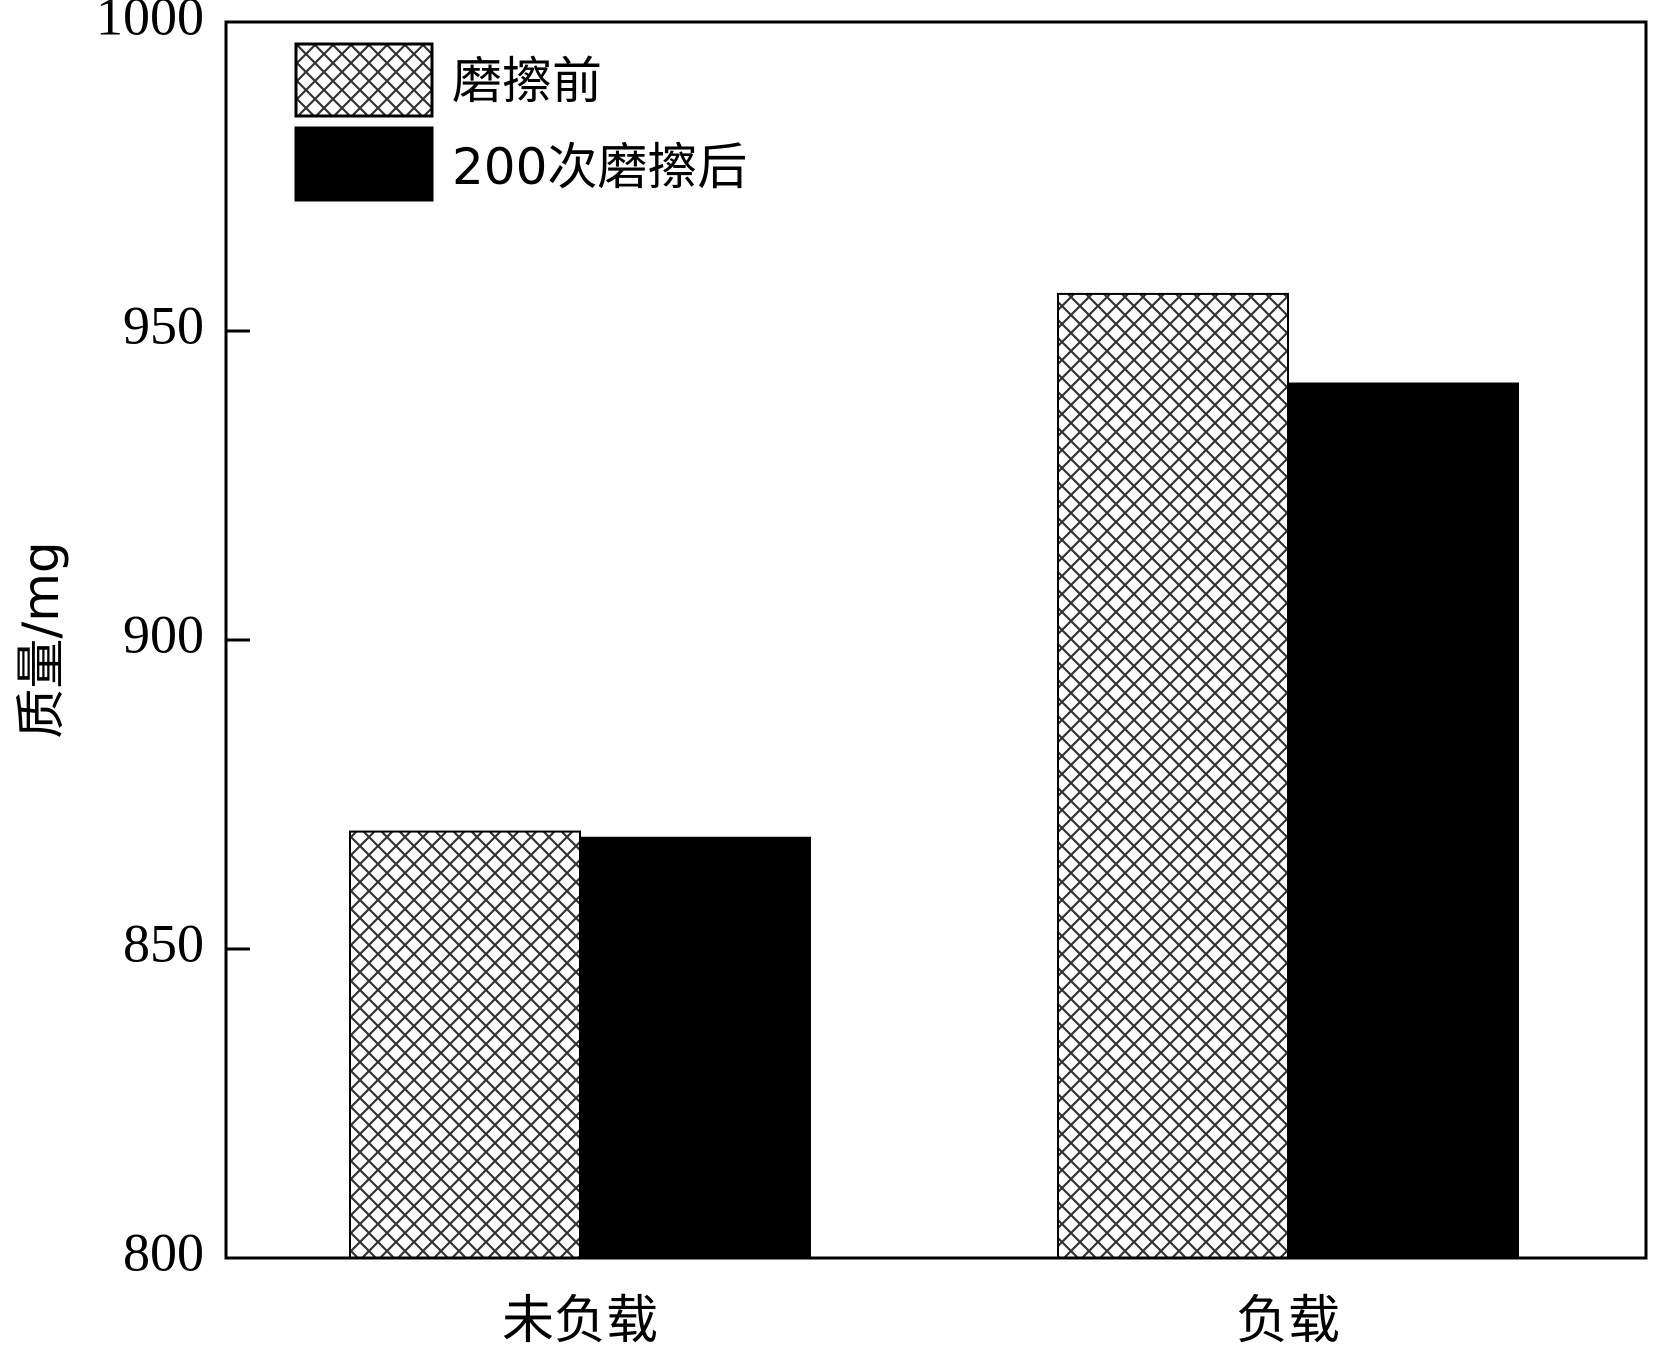 The width and height of the screenshot is (1661, 1360). I want to click on y-tick-label: 800, so click(163, 1252).